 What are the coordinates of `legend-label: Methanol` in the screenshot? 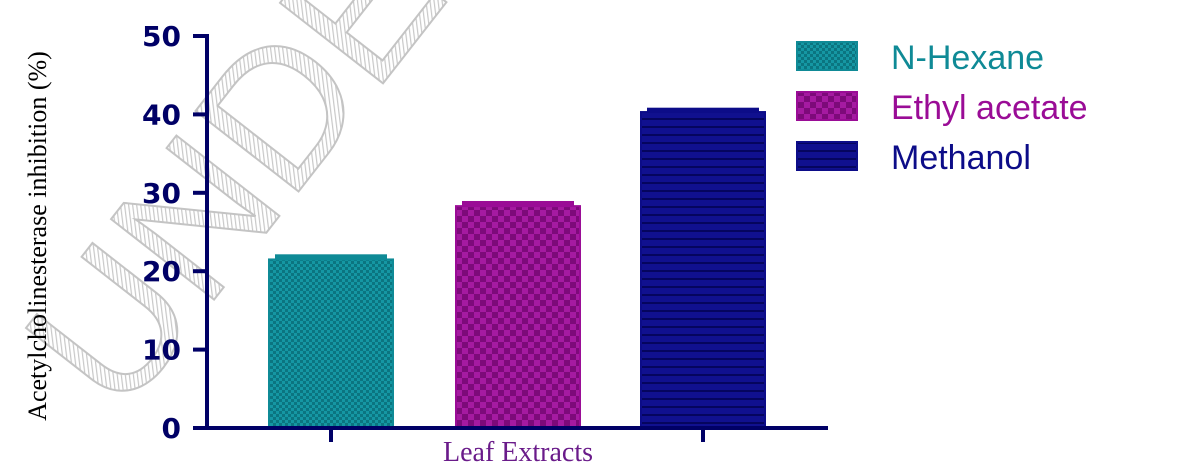 It's located at (961, 158).